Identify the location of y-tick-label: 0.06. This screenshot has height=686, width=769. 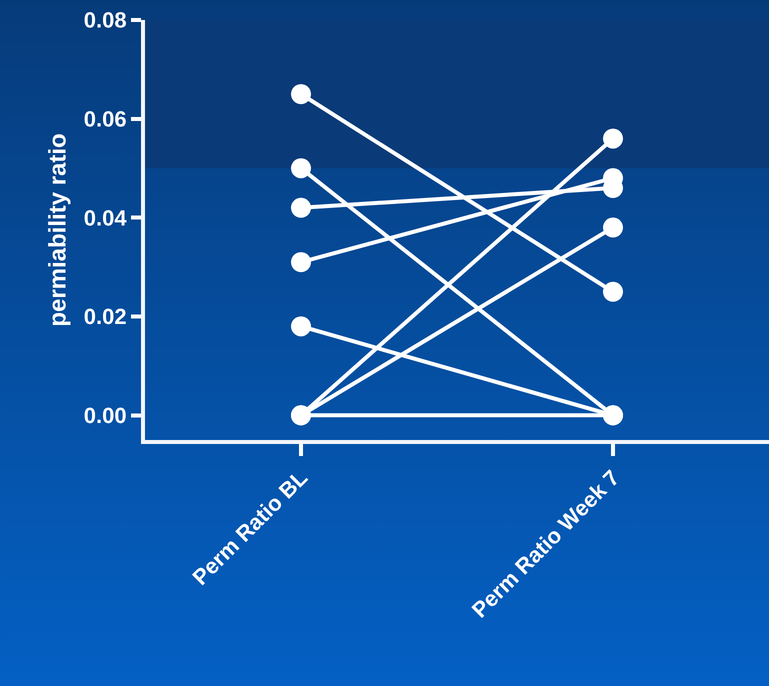
(105, 119).